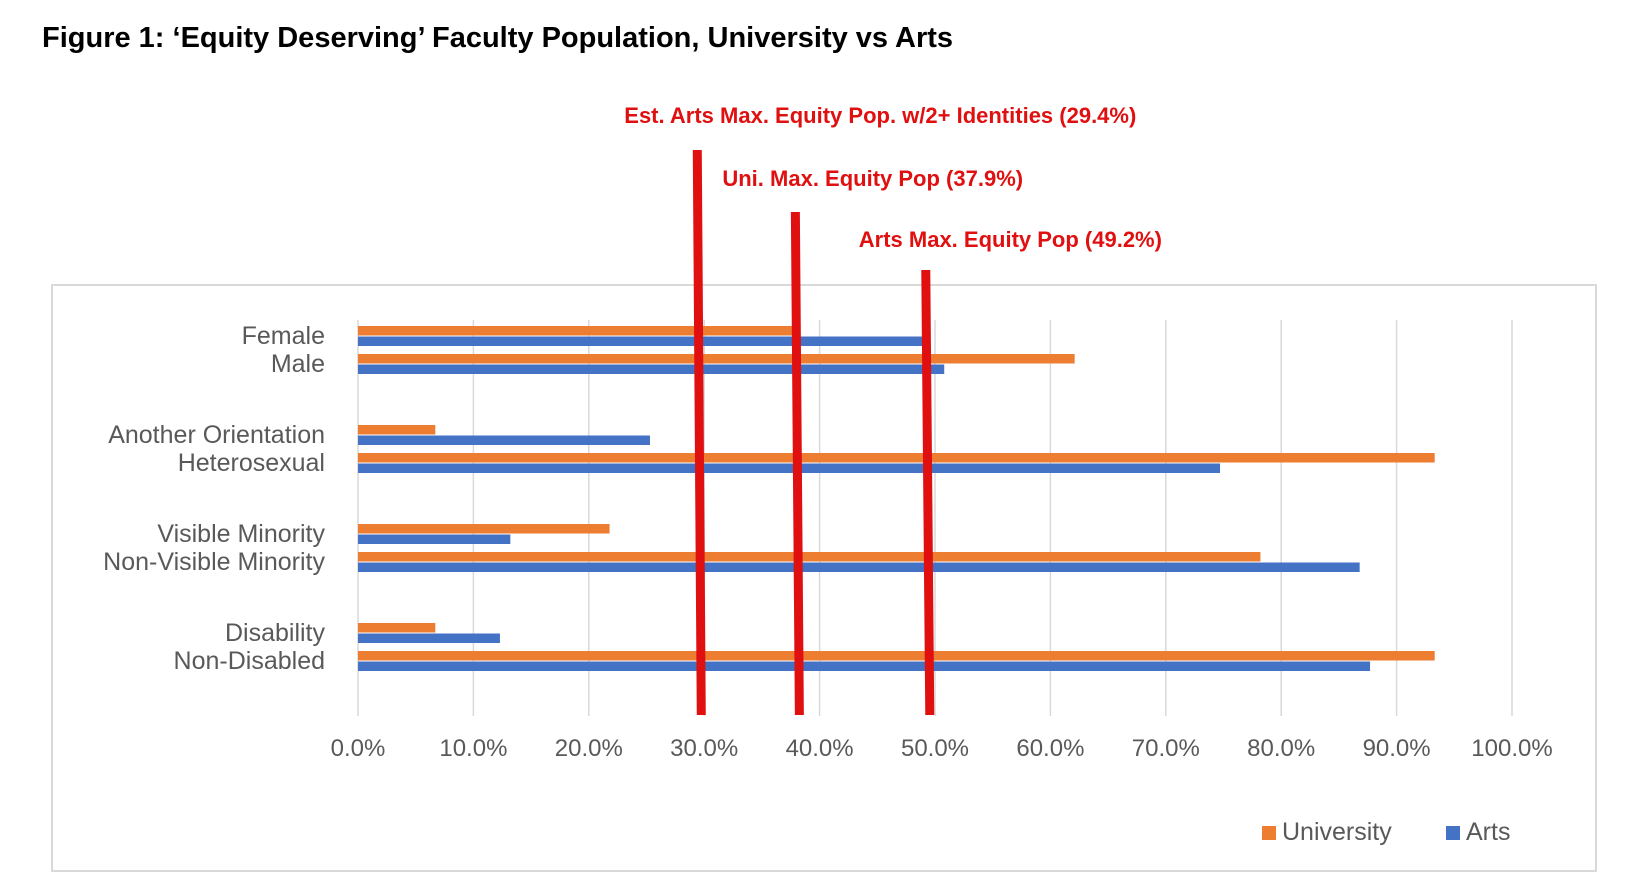 Image resolution: width=1629 pixels, height=884 pixels. What do you see at coordinates (298, 364) in the screenshot?
I see `category-label-male: Male` at bounding box center [298, 364].